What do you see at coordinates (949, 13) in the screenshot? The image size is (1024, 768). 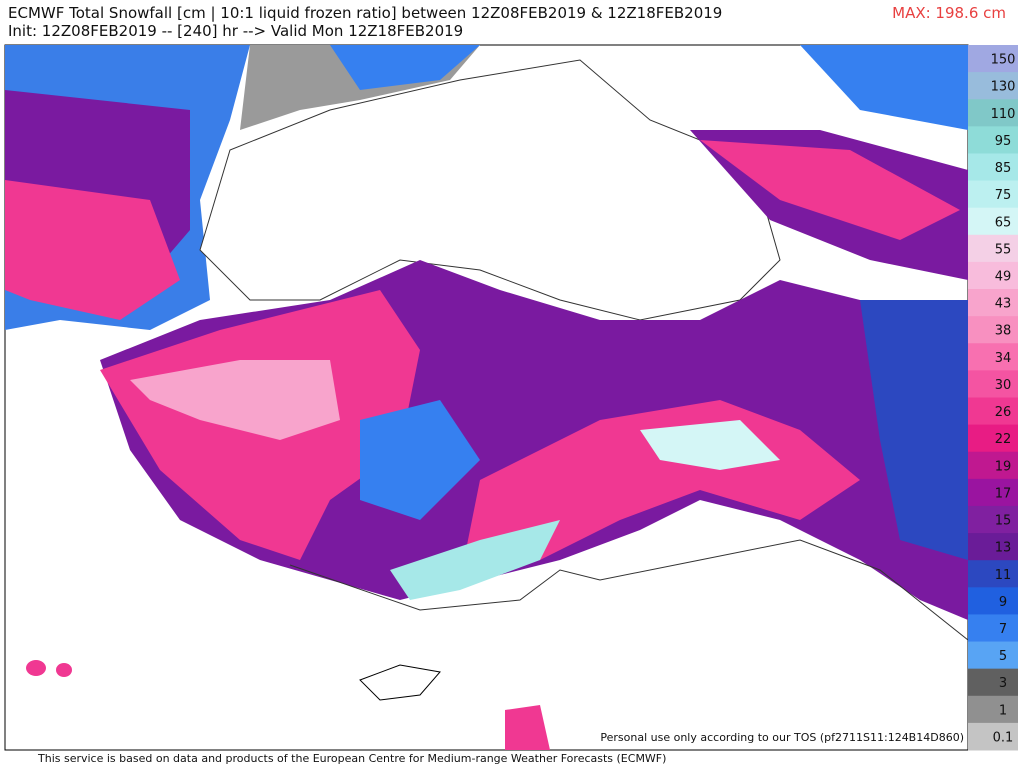 I see `max-label: MAX: 198.6 cm` at bounding box center [949, 13].